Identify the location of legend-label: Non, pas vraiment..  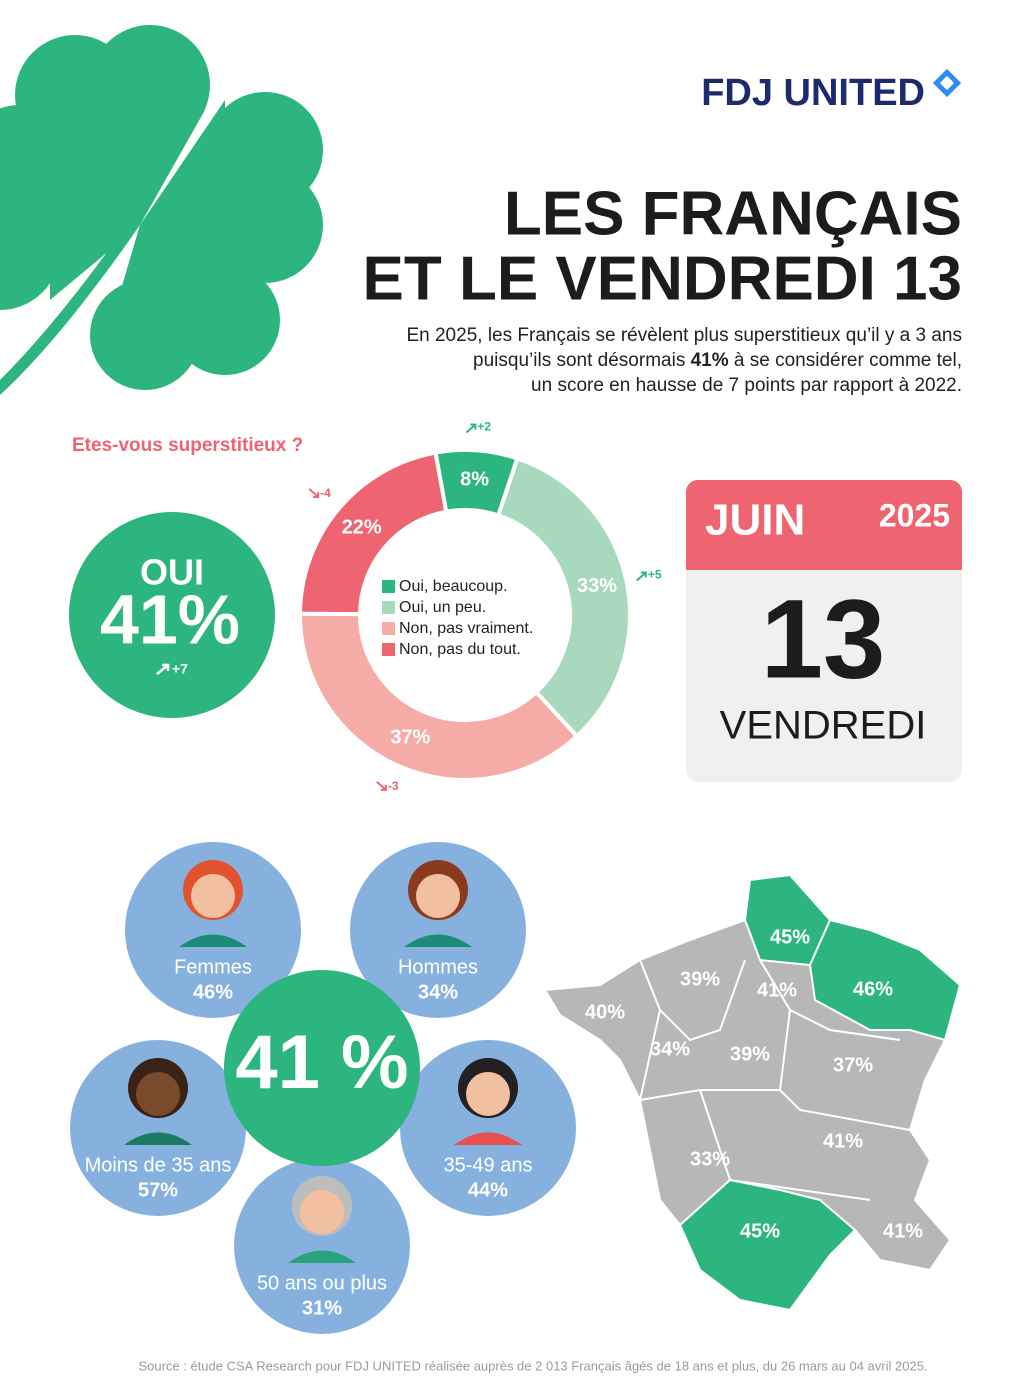
(466, 628).